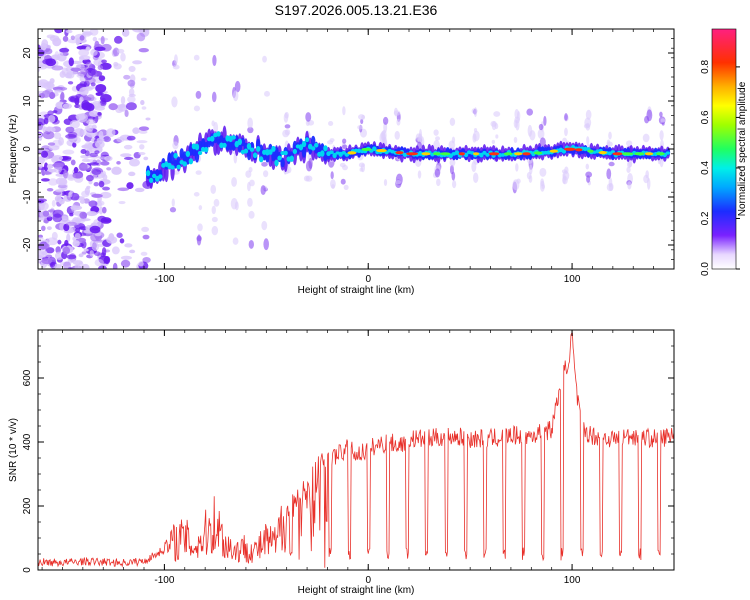 The width and height of the screenshot is (750, 600). What do you see at coordinates (724, 149) in the screenshot?
I see `colorbar-gradient` at bounding box center [724, 149].